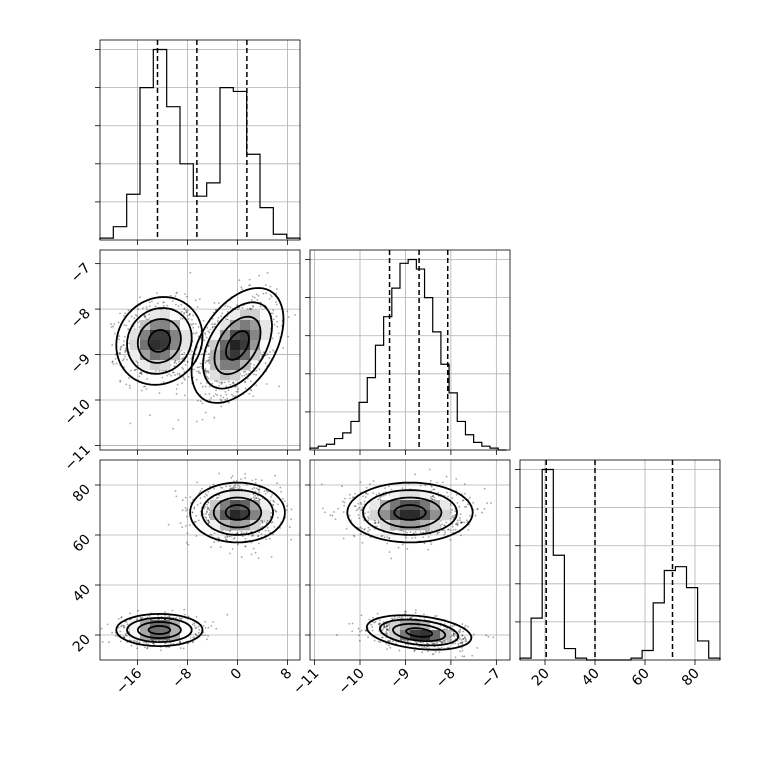  Describe the element at coordinates (81, 319) in the screenshot. I see `pair-0-ytick-label: −8` at that location.